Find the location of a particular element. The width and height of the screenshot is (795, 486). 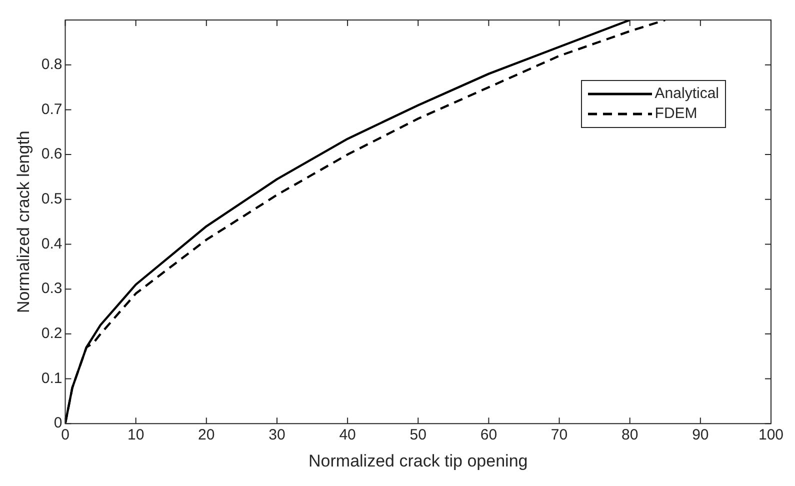

y-tick-label: 0.6 is located at coordinates (51, 154).